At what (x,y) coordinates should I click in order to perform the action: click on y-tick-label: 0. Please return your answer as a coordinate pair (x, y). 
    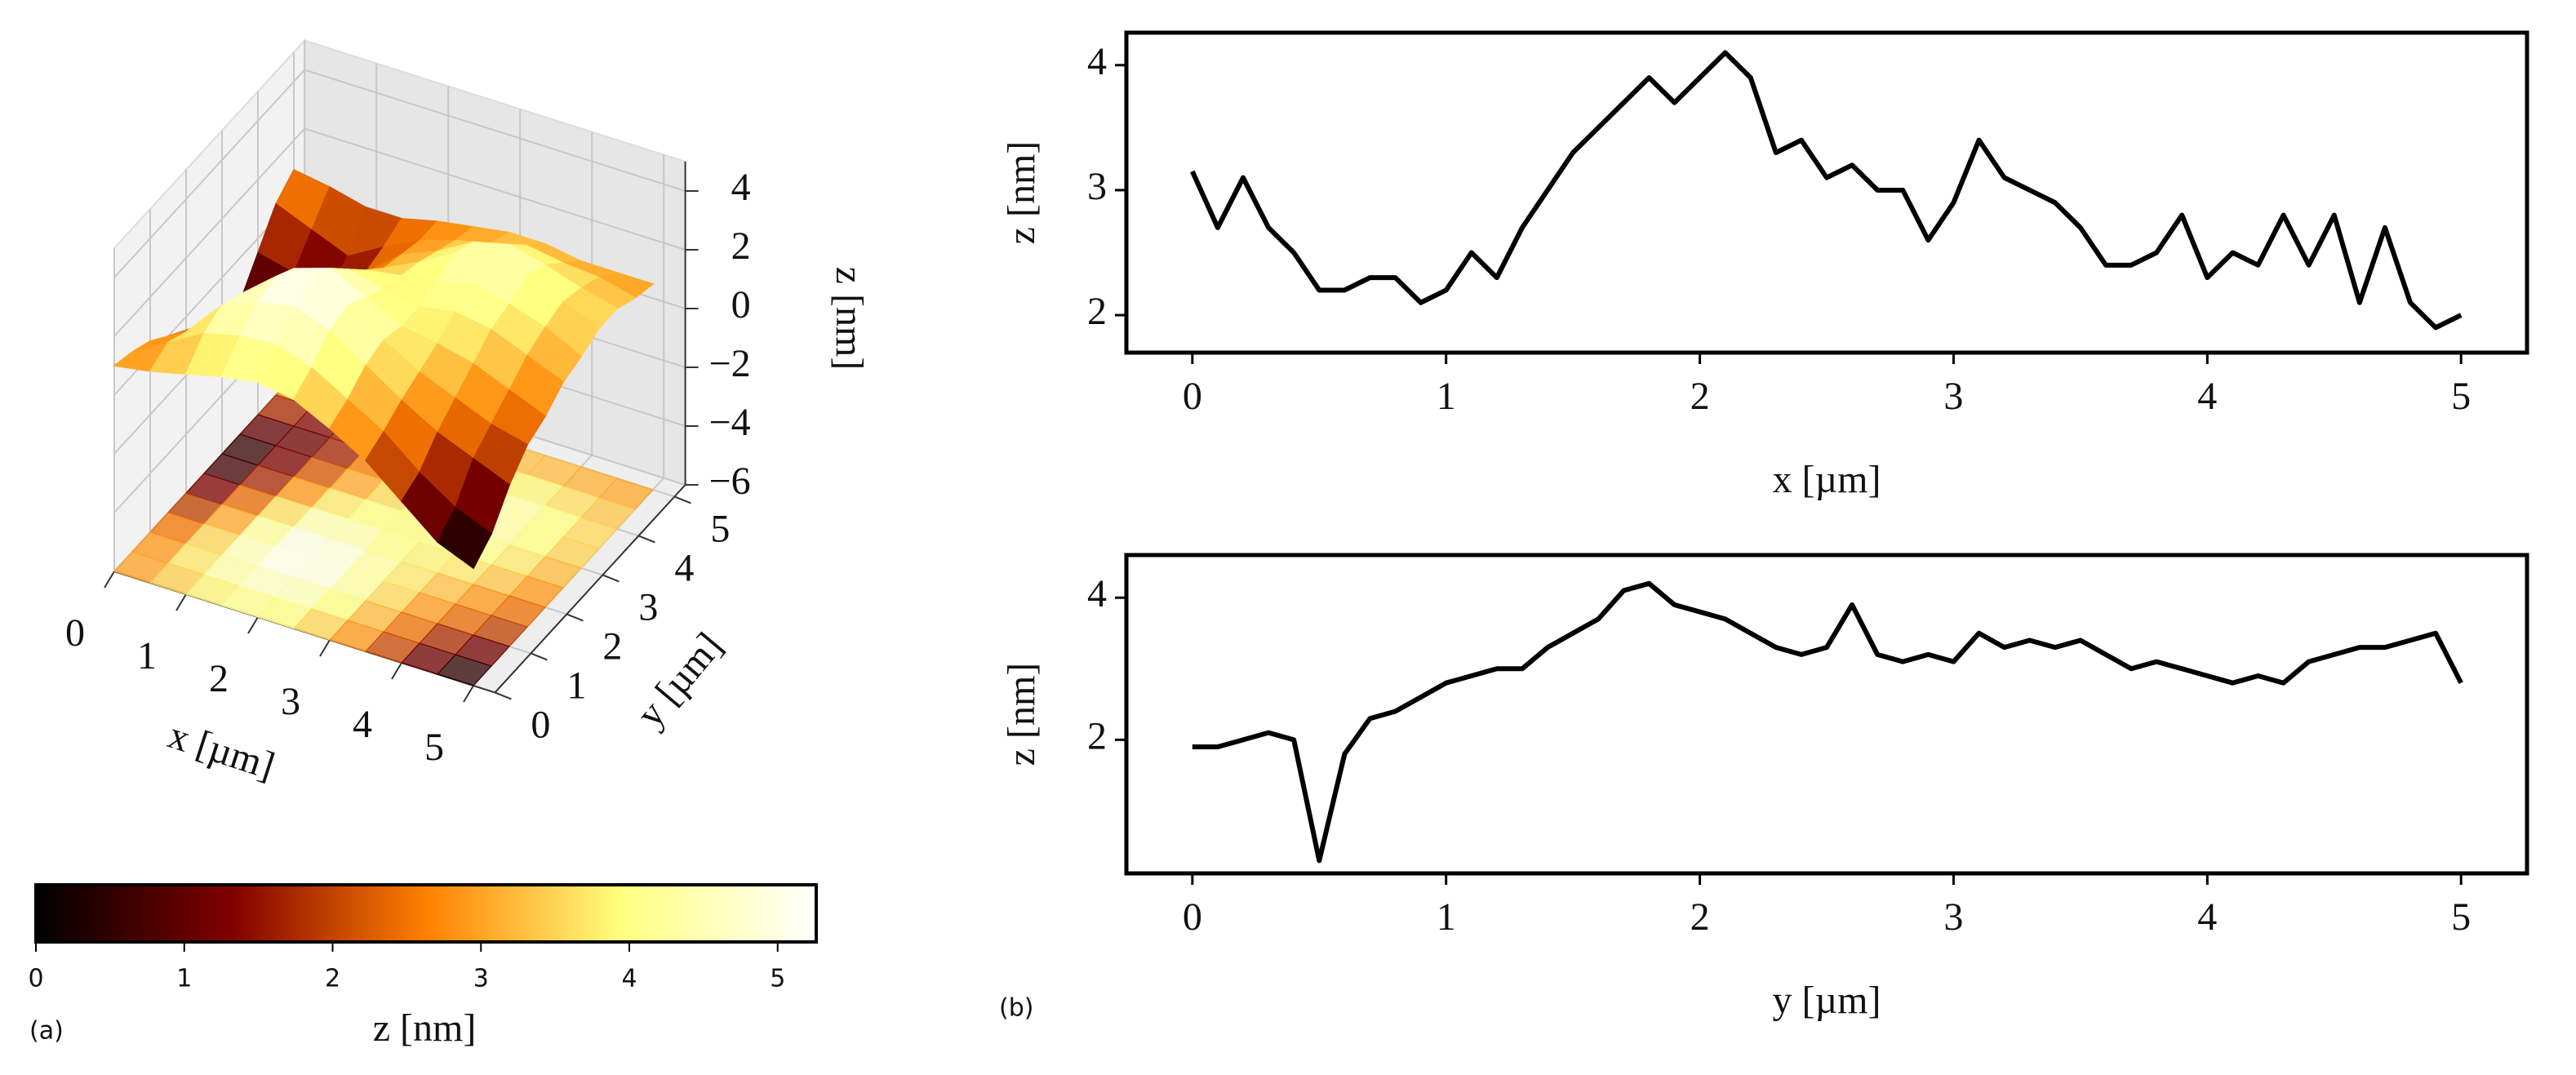
    Looking at the image, I should click on (540, 724).